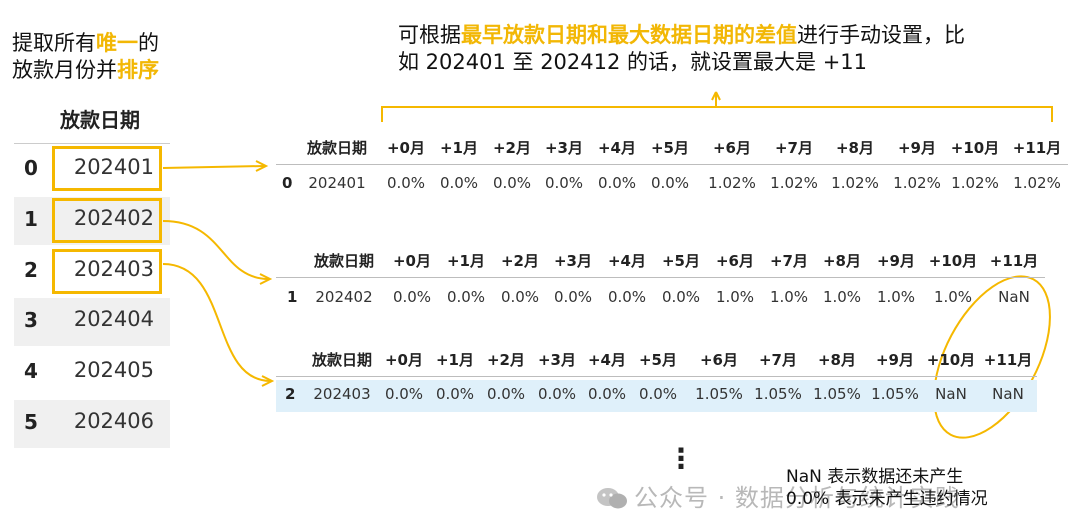 The width and height of the screenshot is (1080, 532). What do you see at coordinates (681, 458) in the screenshot?
I see `ellipsis: ⋮` at bounding box center [681, 458].